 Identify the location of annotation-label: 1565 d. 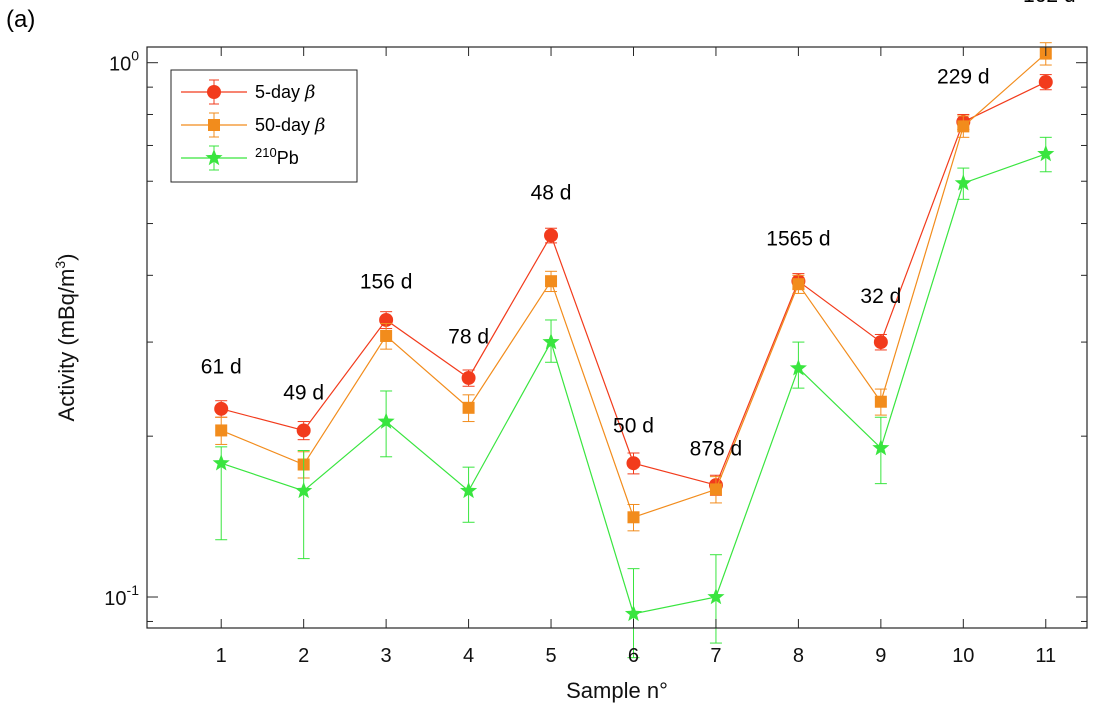
(798, 238).